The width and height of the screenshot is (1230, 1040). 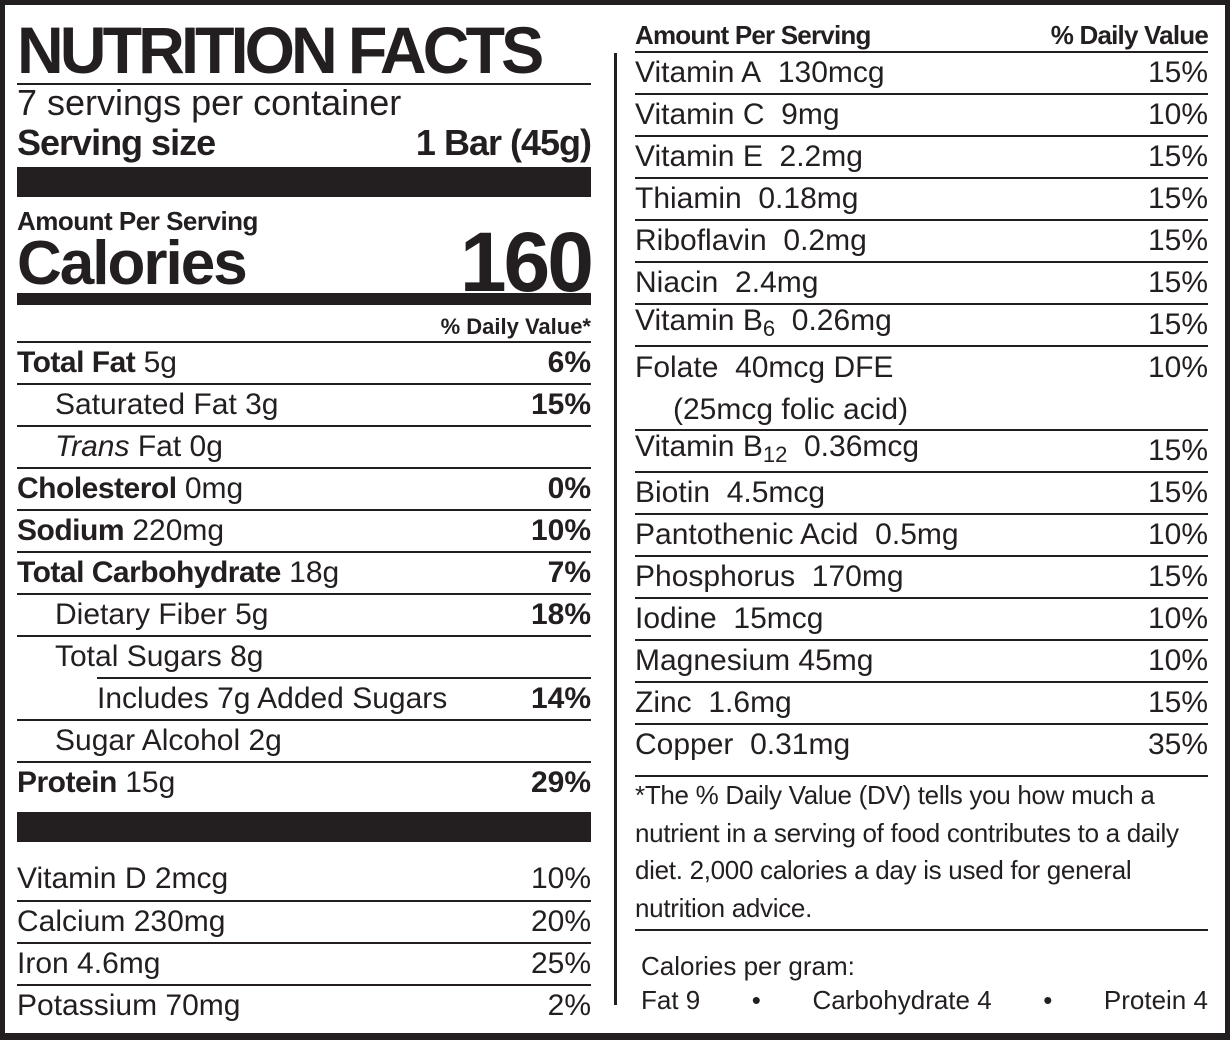 What do you see at coordinates (137, 221) in the screenshot?
I see `amount-per-serving-label: Amount Per Serving` at bounding box center [137, 221].